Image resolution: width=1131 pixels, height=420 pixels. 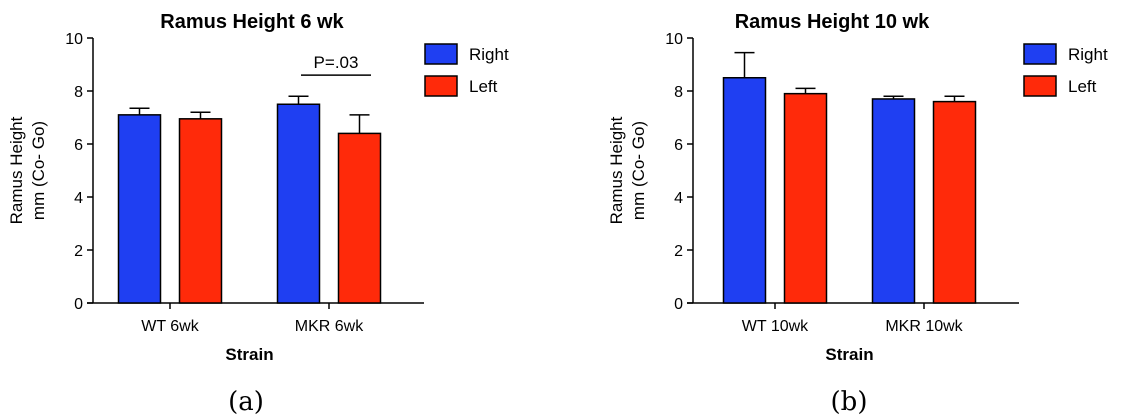 What do you see at coordinates (849, 402) in the screenshot?
I see `panel-label-b: (b)` at bounding box center [849, 402].